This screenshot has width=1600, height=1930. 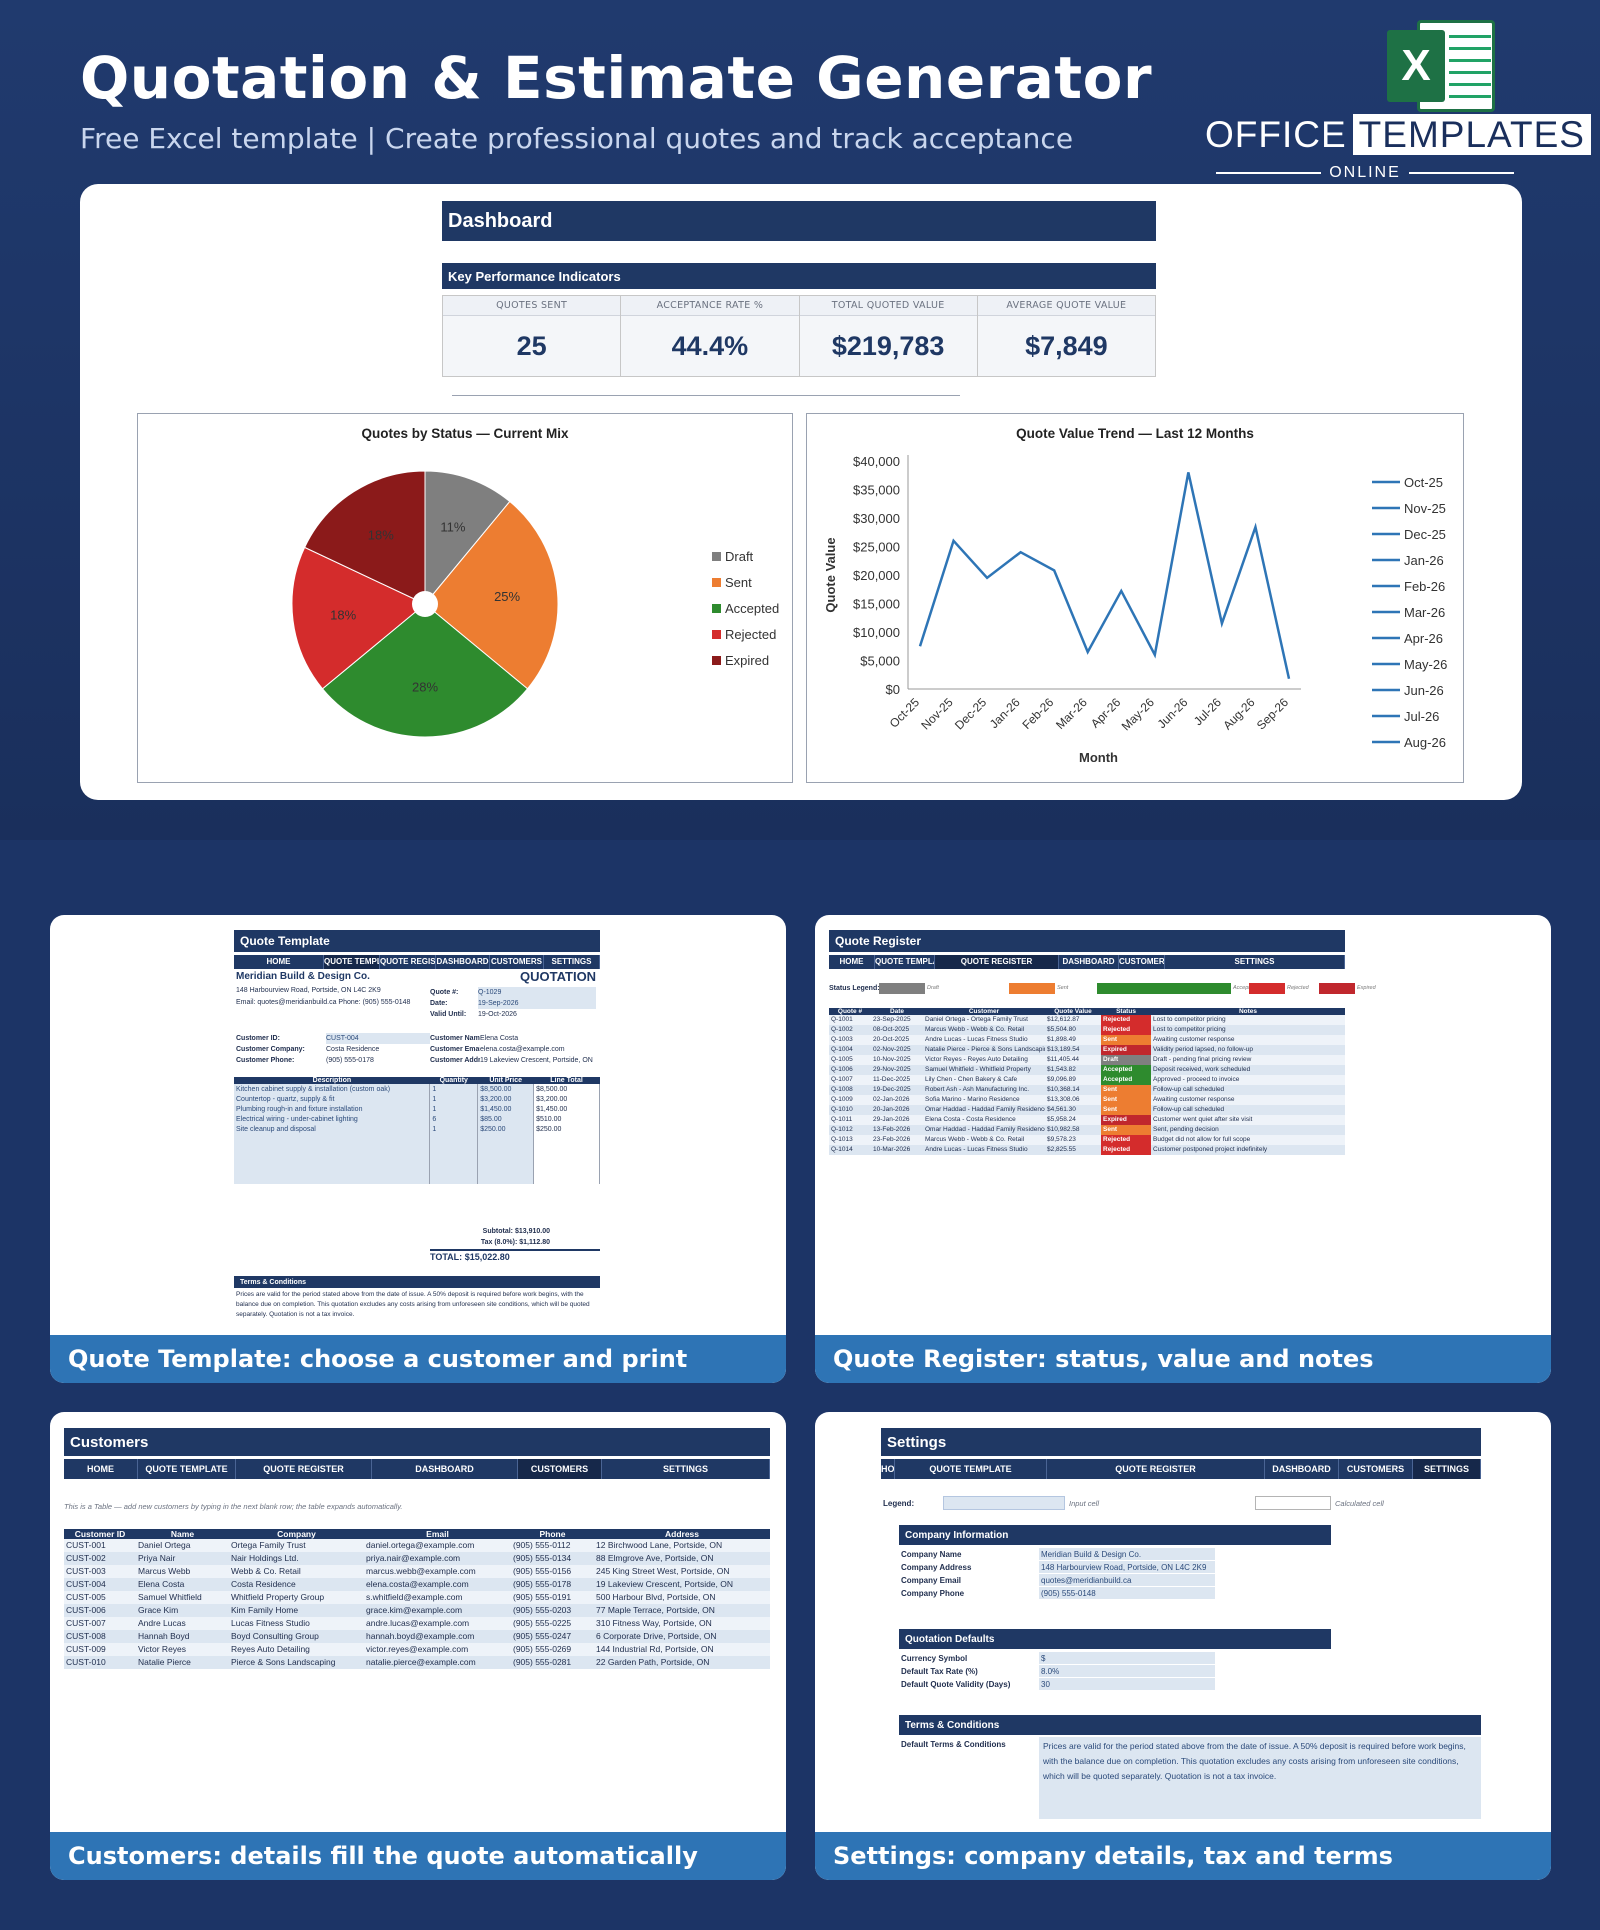 What do you see at coordinates (182, 1558) in the screenshot?
I see `customer-cell: Priya Nair` at bounding box center [182, 1558].